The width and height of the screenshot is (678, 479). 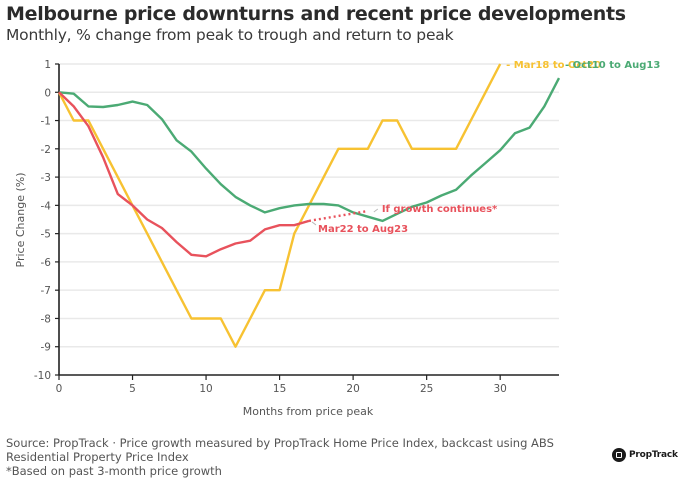 I want to click on x-tick-label: 25, so click(x=426, y=389).